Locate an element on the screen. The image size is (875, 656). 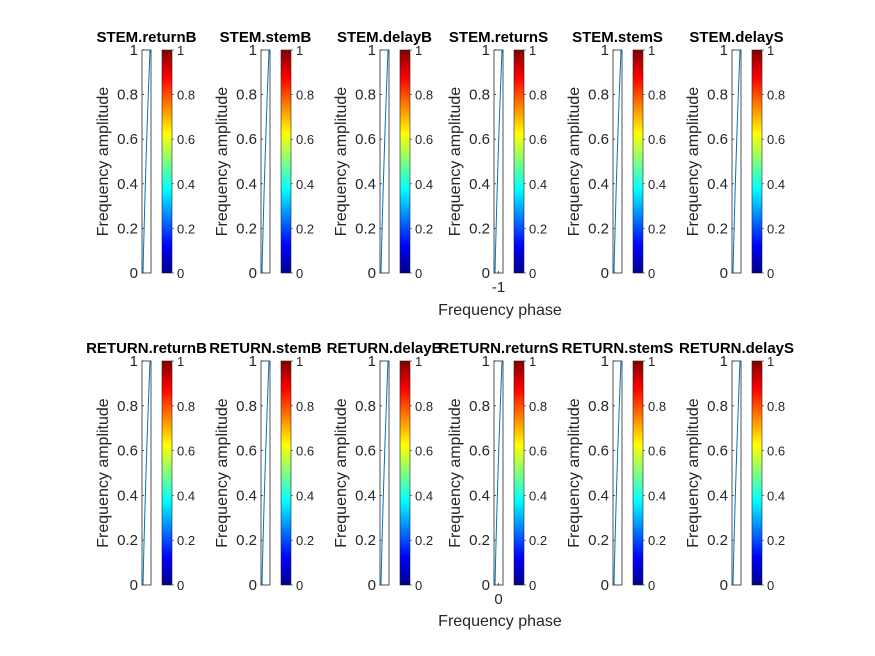
subplot-title: STEM.delayS is located at coordinates (736, 37).